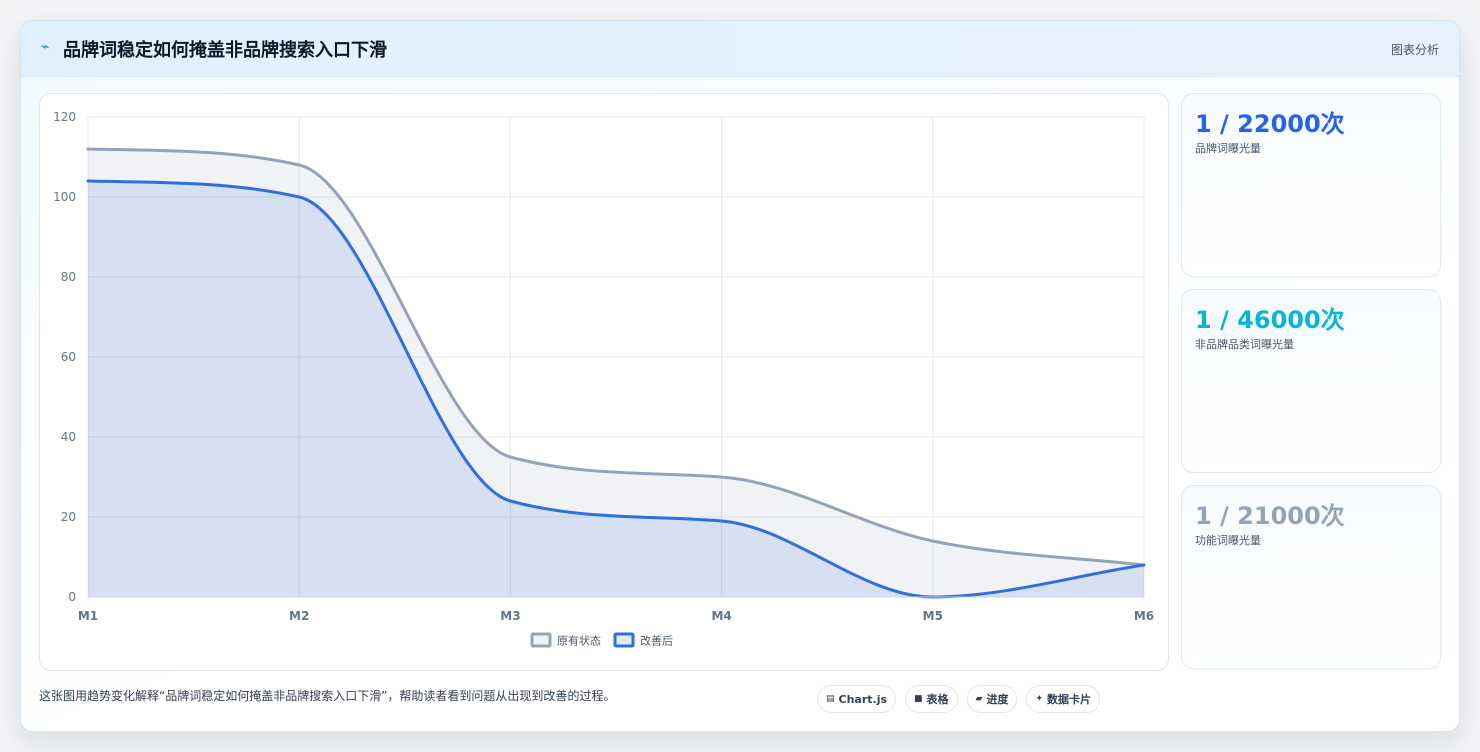  What do you see at coordinates (937, 699) in the screenshot?
I see `chip-label: 表格` at bounding box center [937, 699].